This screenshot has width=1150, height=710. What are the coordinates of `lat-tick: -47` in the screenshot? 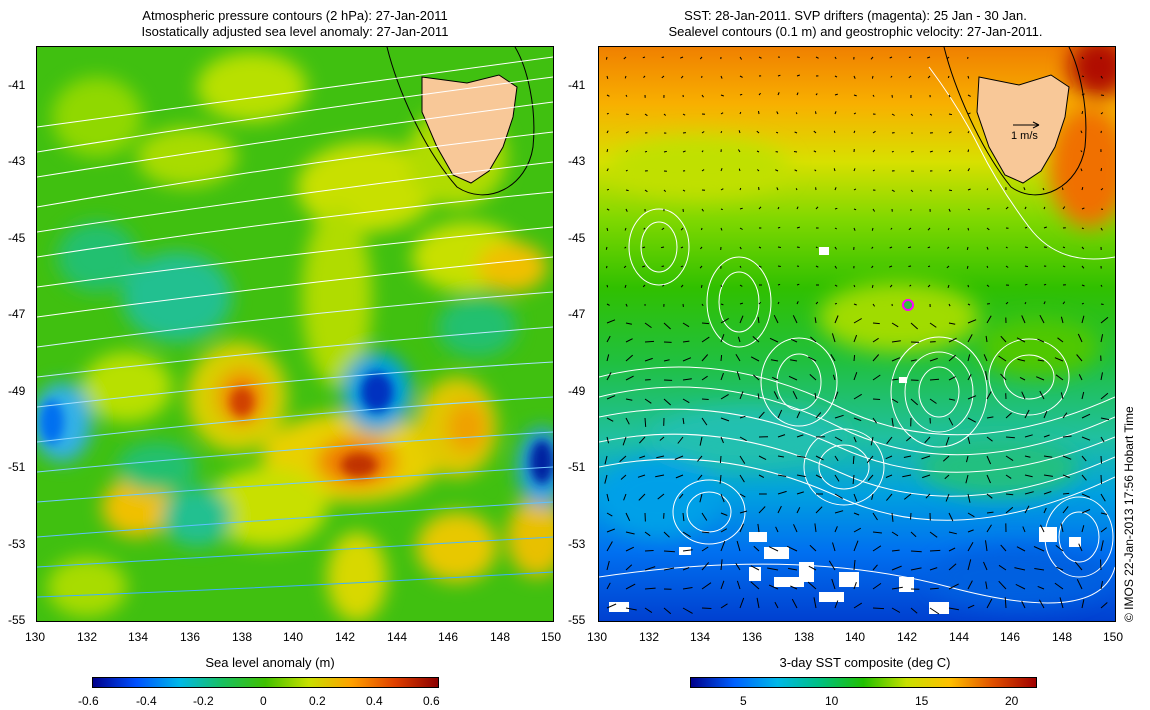 It's located at (577, 314).